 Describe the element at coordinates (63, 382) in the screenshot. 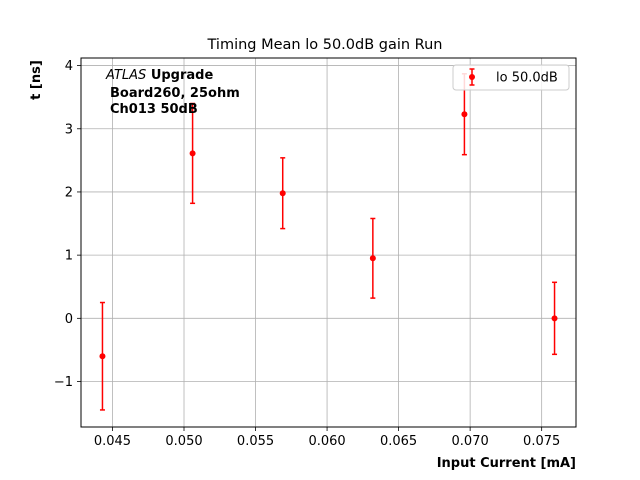

I see `y-tick-label: −1` at that location.